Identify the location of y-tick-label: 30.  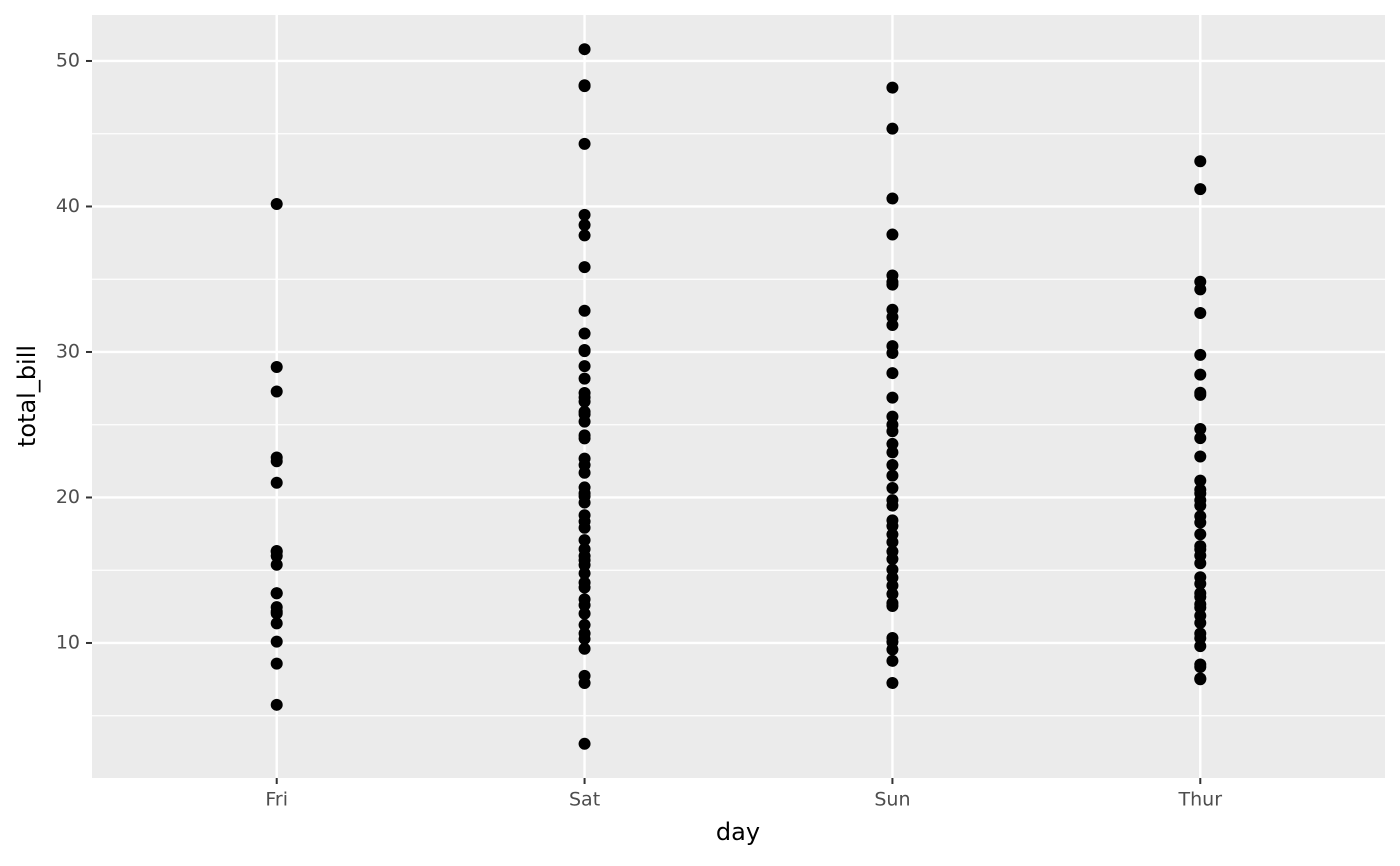
(68, 351).